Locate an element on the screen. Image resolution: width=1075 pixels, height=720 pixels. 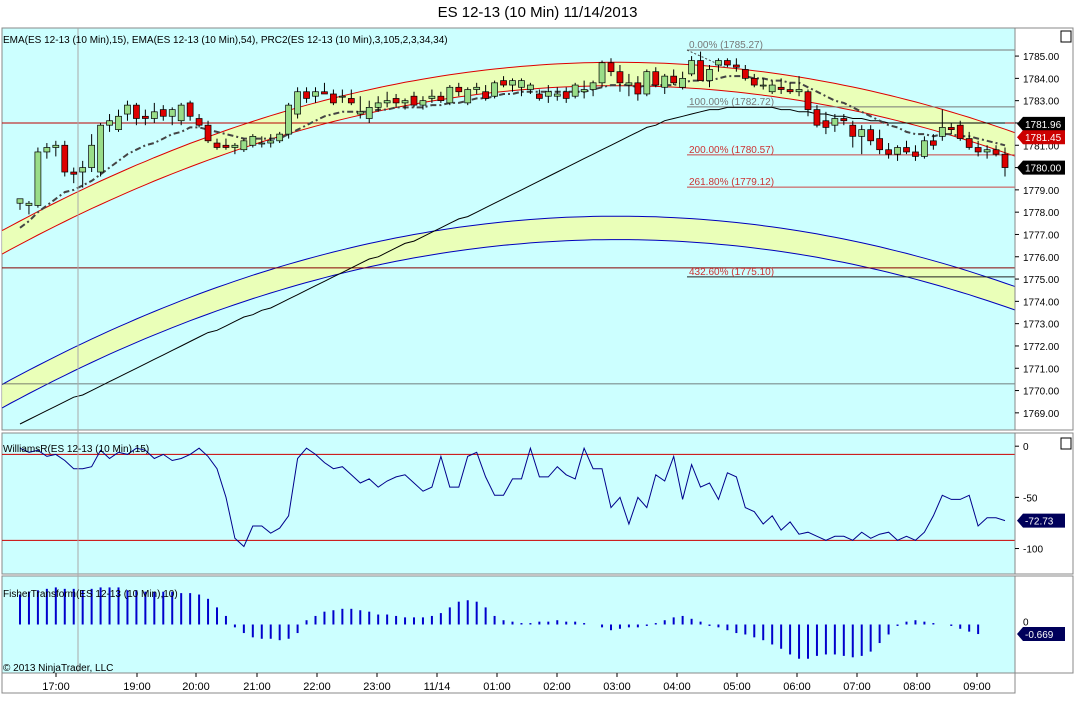
williams-r-label: WilliamsR(ES 12-13 (10 Min),15) is located at coordinates (76, 449).